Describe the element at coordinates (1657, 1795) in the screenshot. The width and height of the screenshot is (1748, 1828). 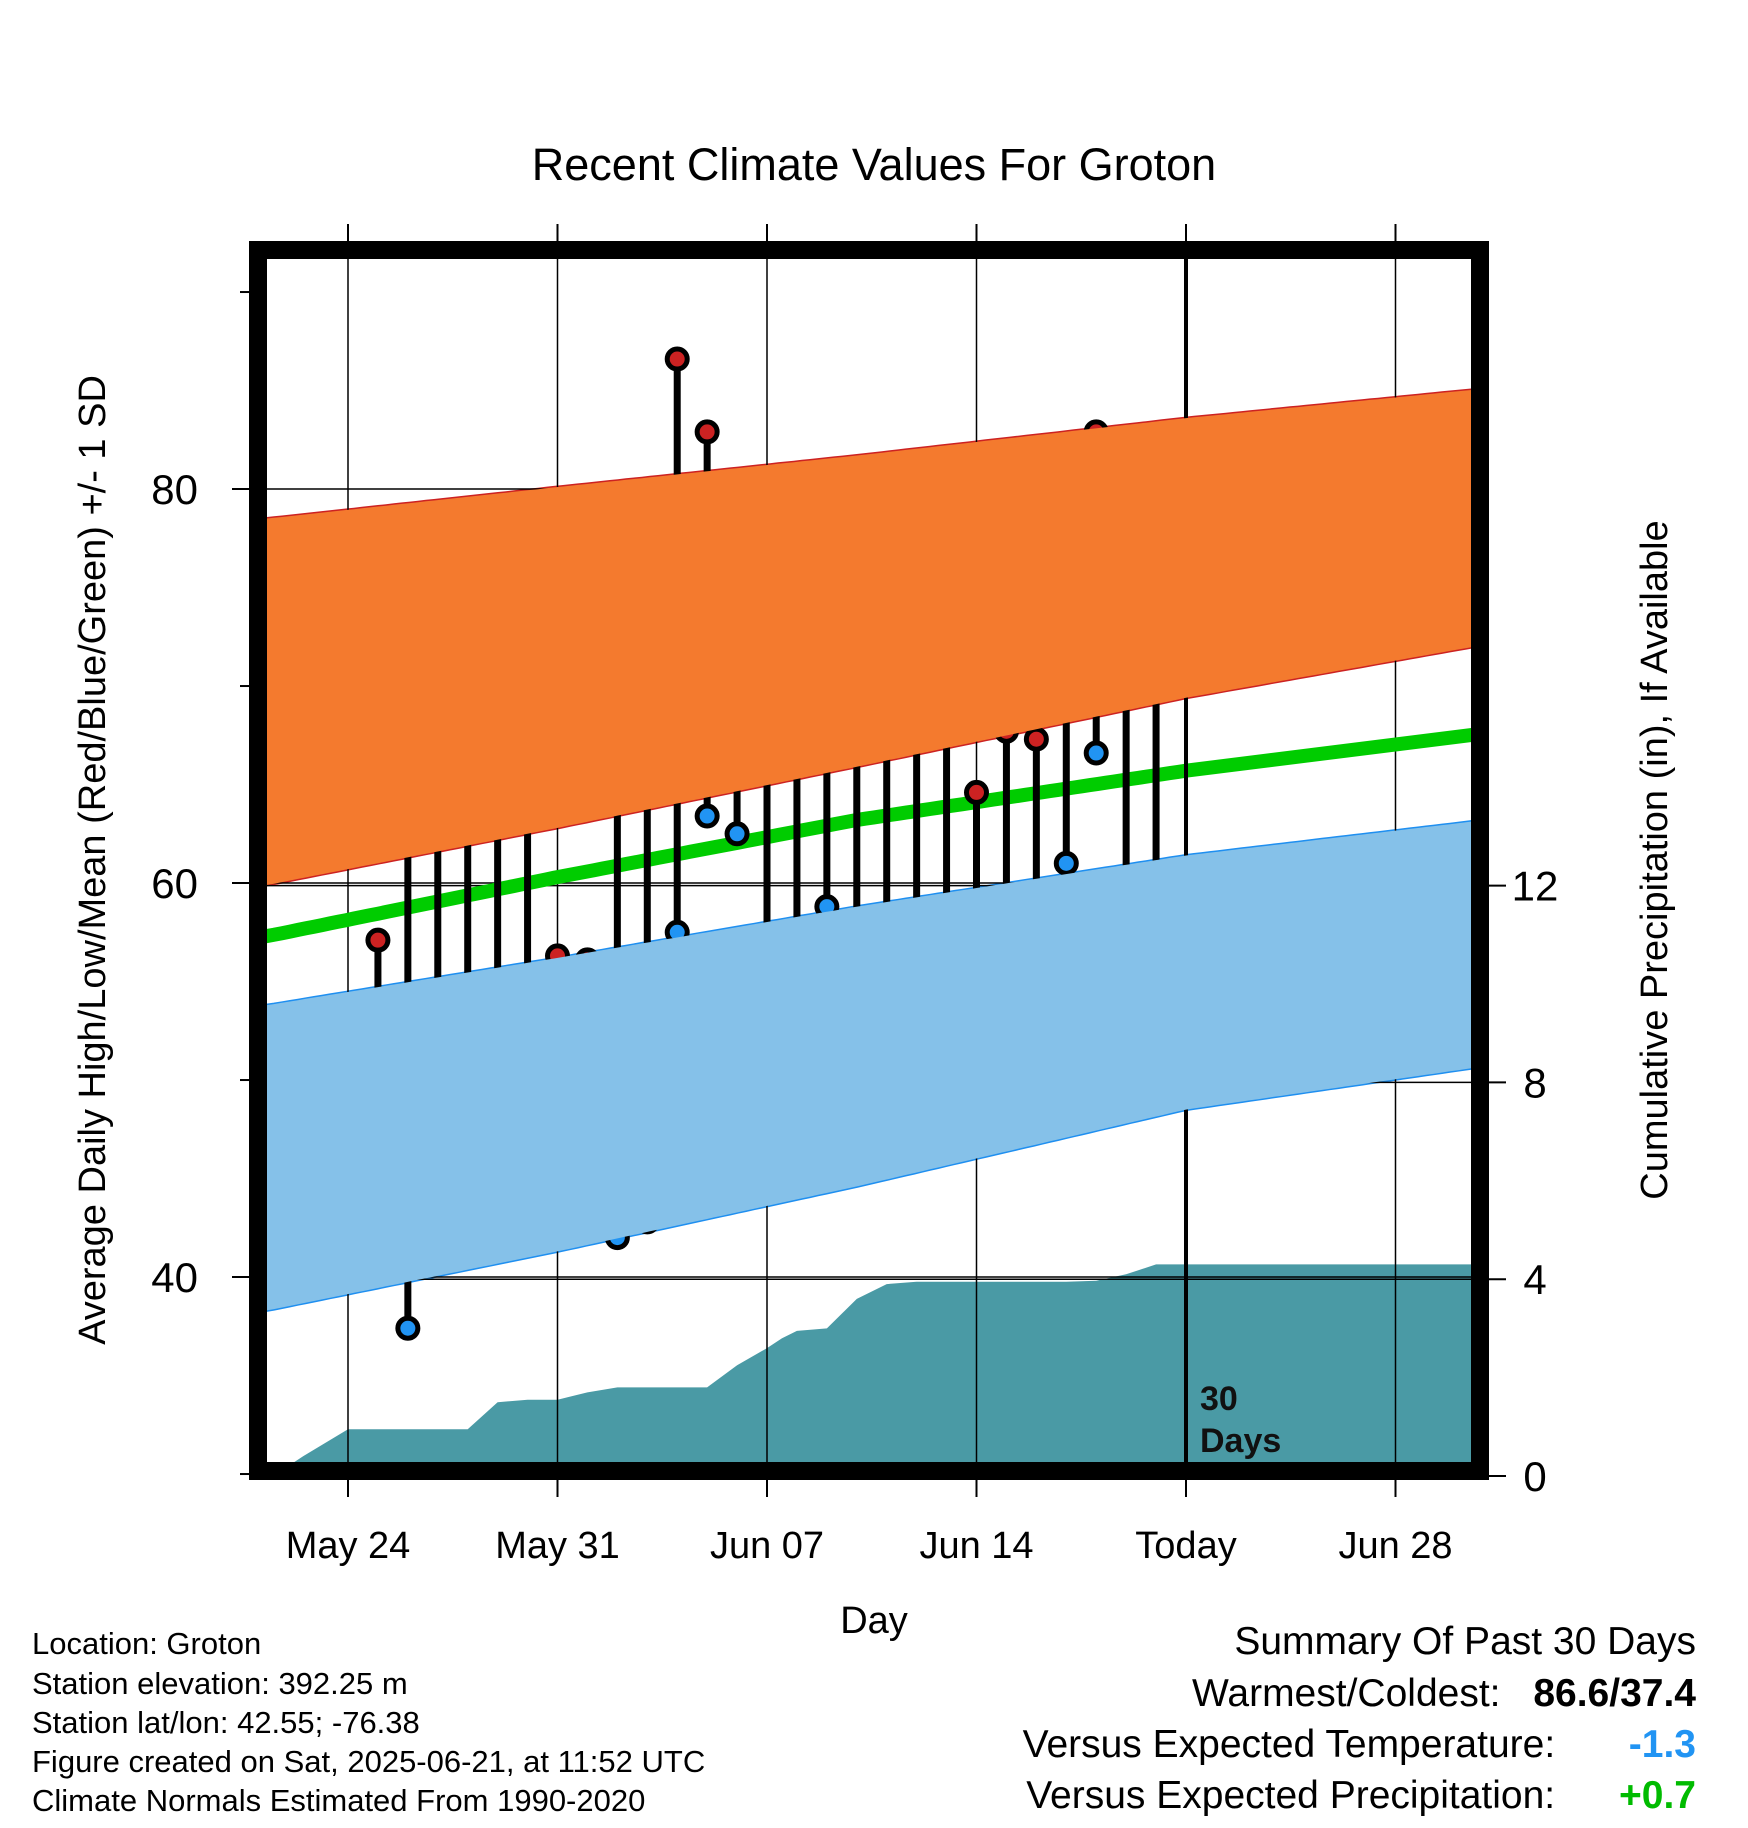
I see `summary-precip-value: +0.7` at that location.